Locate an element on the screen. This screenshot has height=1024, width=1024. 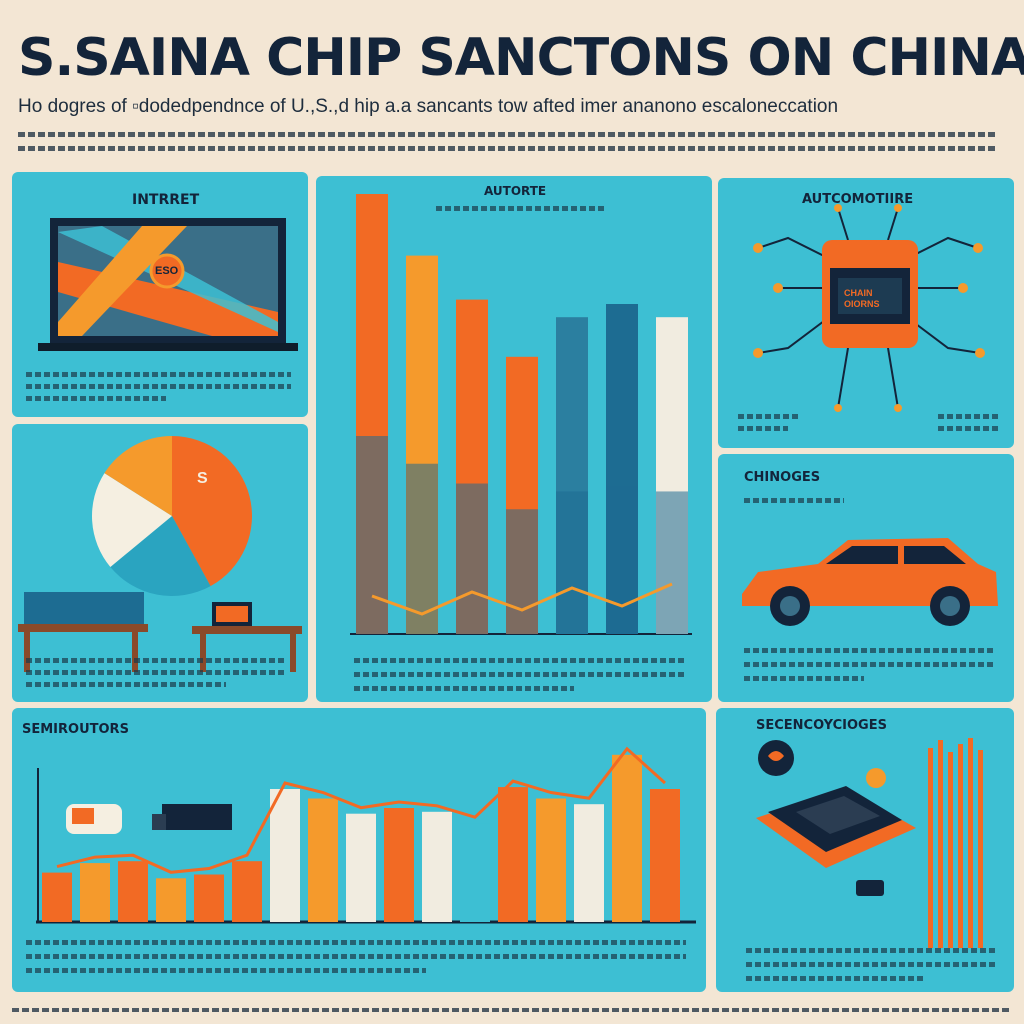
car-illustration is located at coordinates (870, 582).